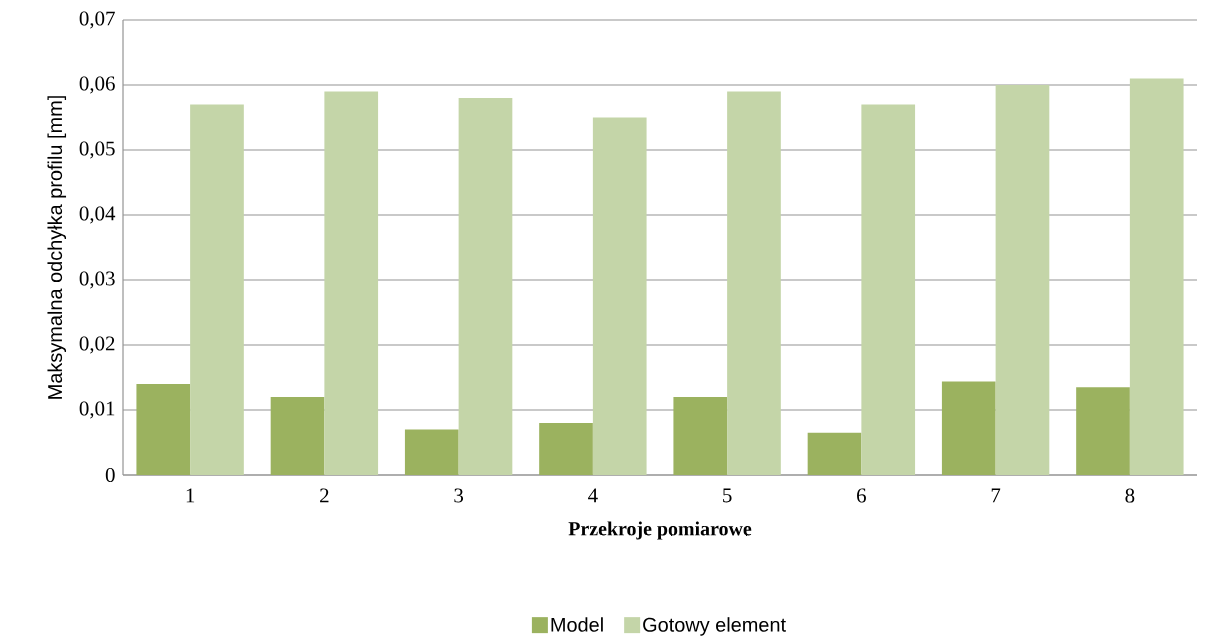 Image resolution: width=1207 pixels, height=639 pixels. I want to click on legend-label: Model, so click(577, 624).